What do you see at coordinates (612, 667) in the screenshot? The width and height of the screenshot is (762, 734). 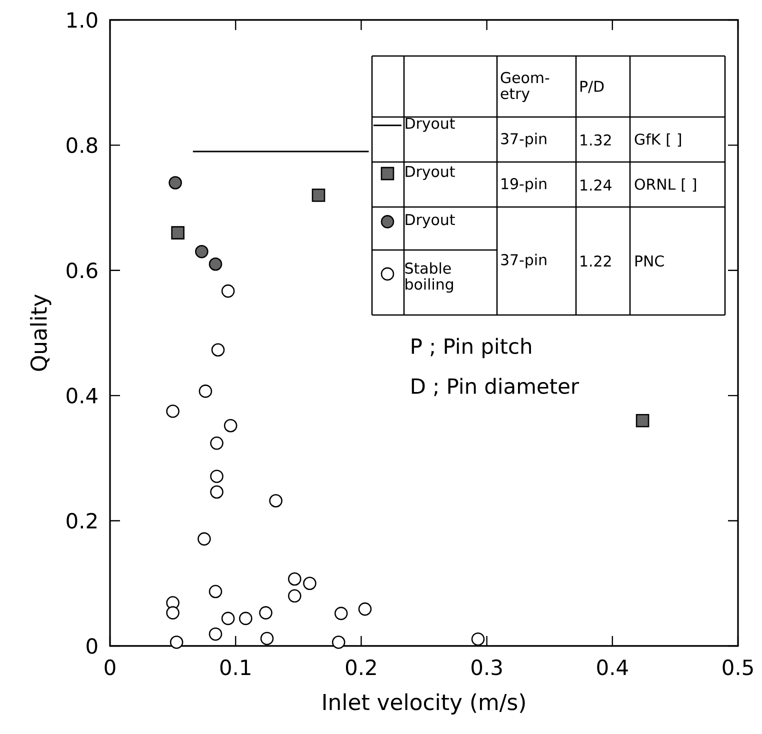 I see `x-tick-label: 0.4` at bounding box center [612, 667].